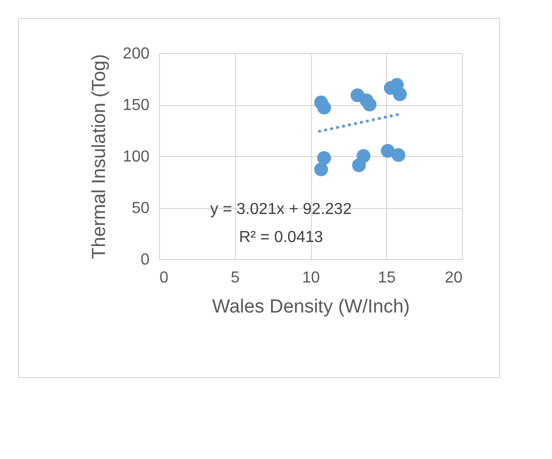 Image resolution: width=552 pixels, height=459 pixels. What do you see at coordinates (453, 278) in the screenshot?
I see `x-tick-label: 20` at bounding box center [453, 278].